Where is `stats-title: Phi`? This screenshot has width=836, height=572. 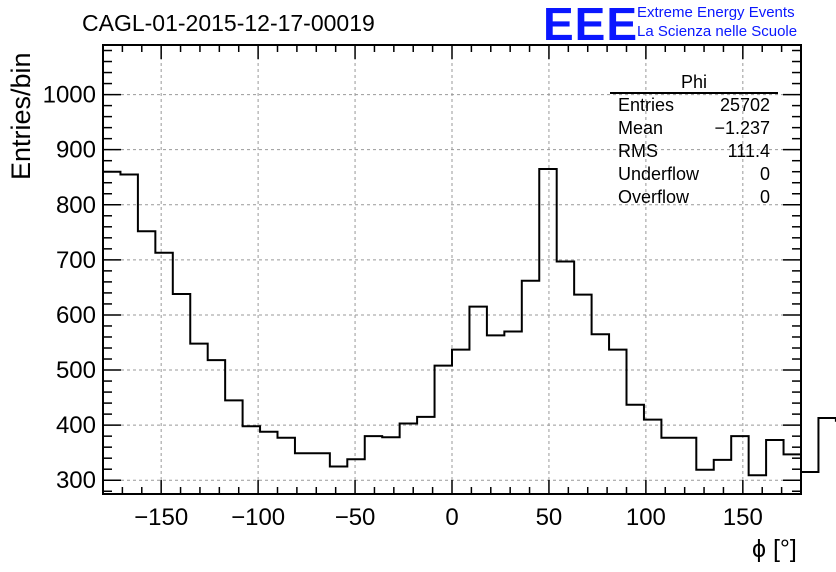
stats-title: Phi is located at coordinates (694, 83).